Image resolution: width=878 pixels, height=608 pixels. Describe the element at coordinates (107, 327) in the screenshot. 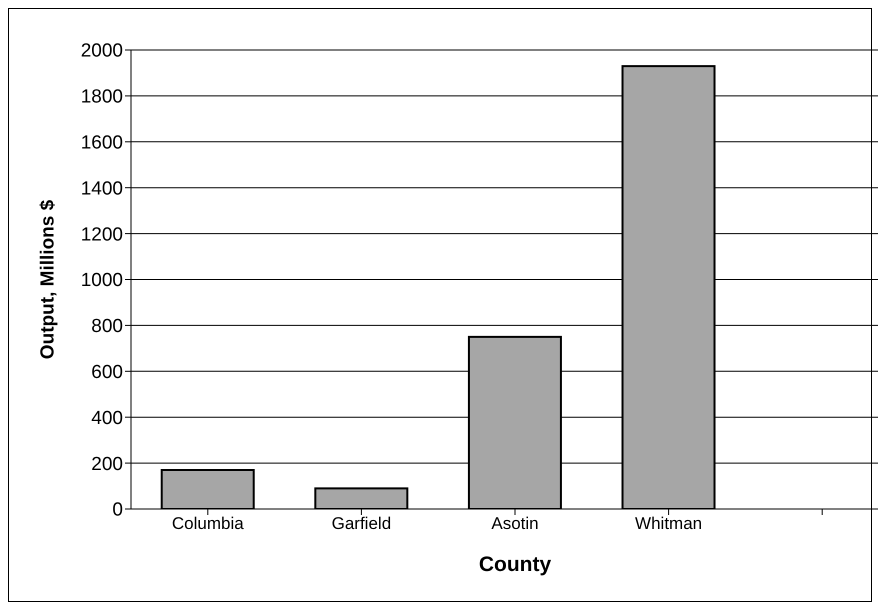

I see `y-tick-label: 800` at that location.